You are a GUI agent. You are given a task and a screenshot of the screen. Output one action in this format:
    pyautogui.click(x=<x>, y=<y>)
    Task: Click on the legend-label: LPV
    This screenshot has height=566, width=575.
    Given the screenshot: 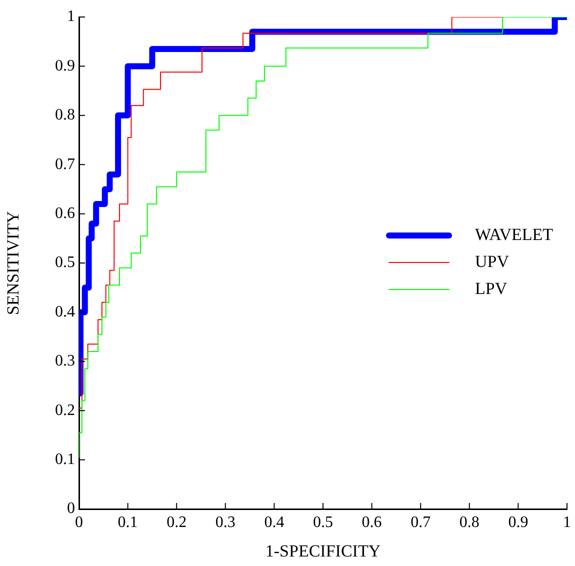 What is the action you would take?
    pyautogui.click(x=491, y=288)
    